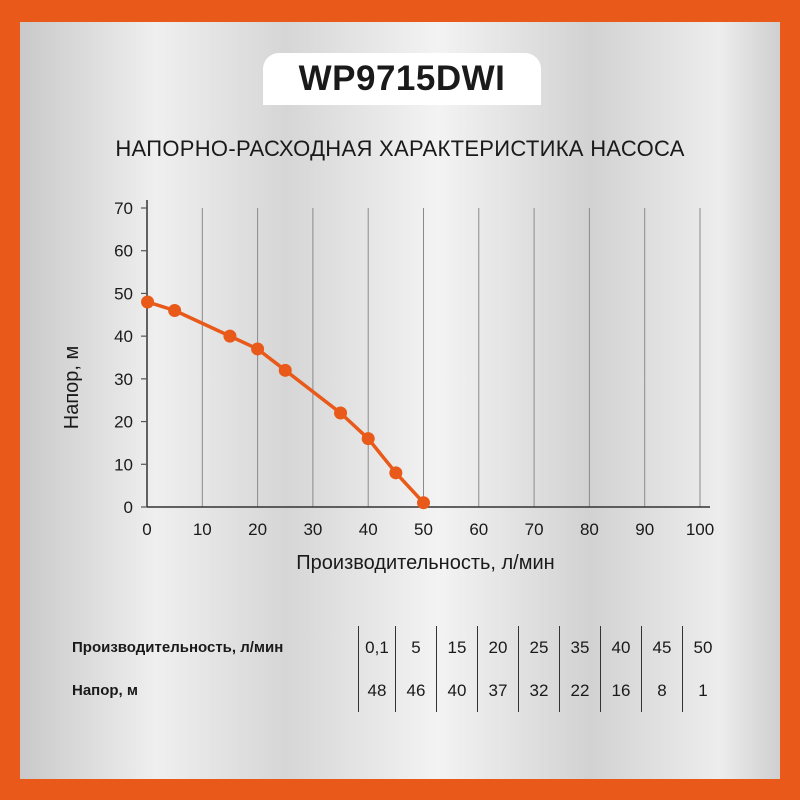 The image size is (800, 800). Describe the element at coordinates (457, 647) in the screenshot. I see `table-cell: 15` at that location.